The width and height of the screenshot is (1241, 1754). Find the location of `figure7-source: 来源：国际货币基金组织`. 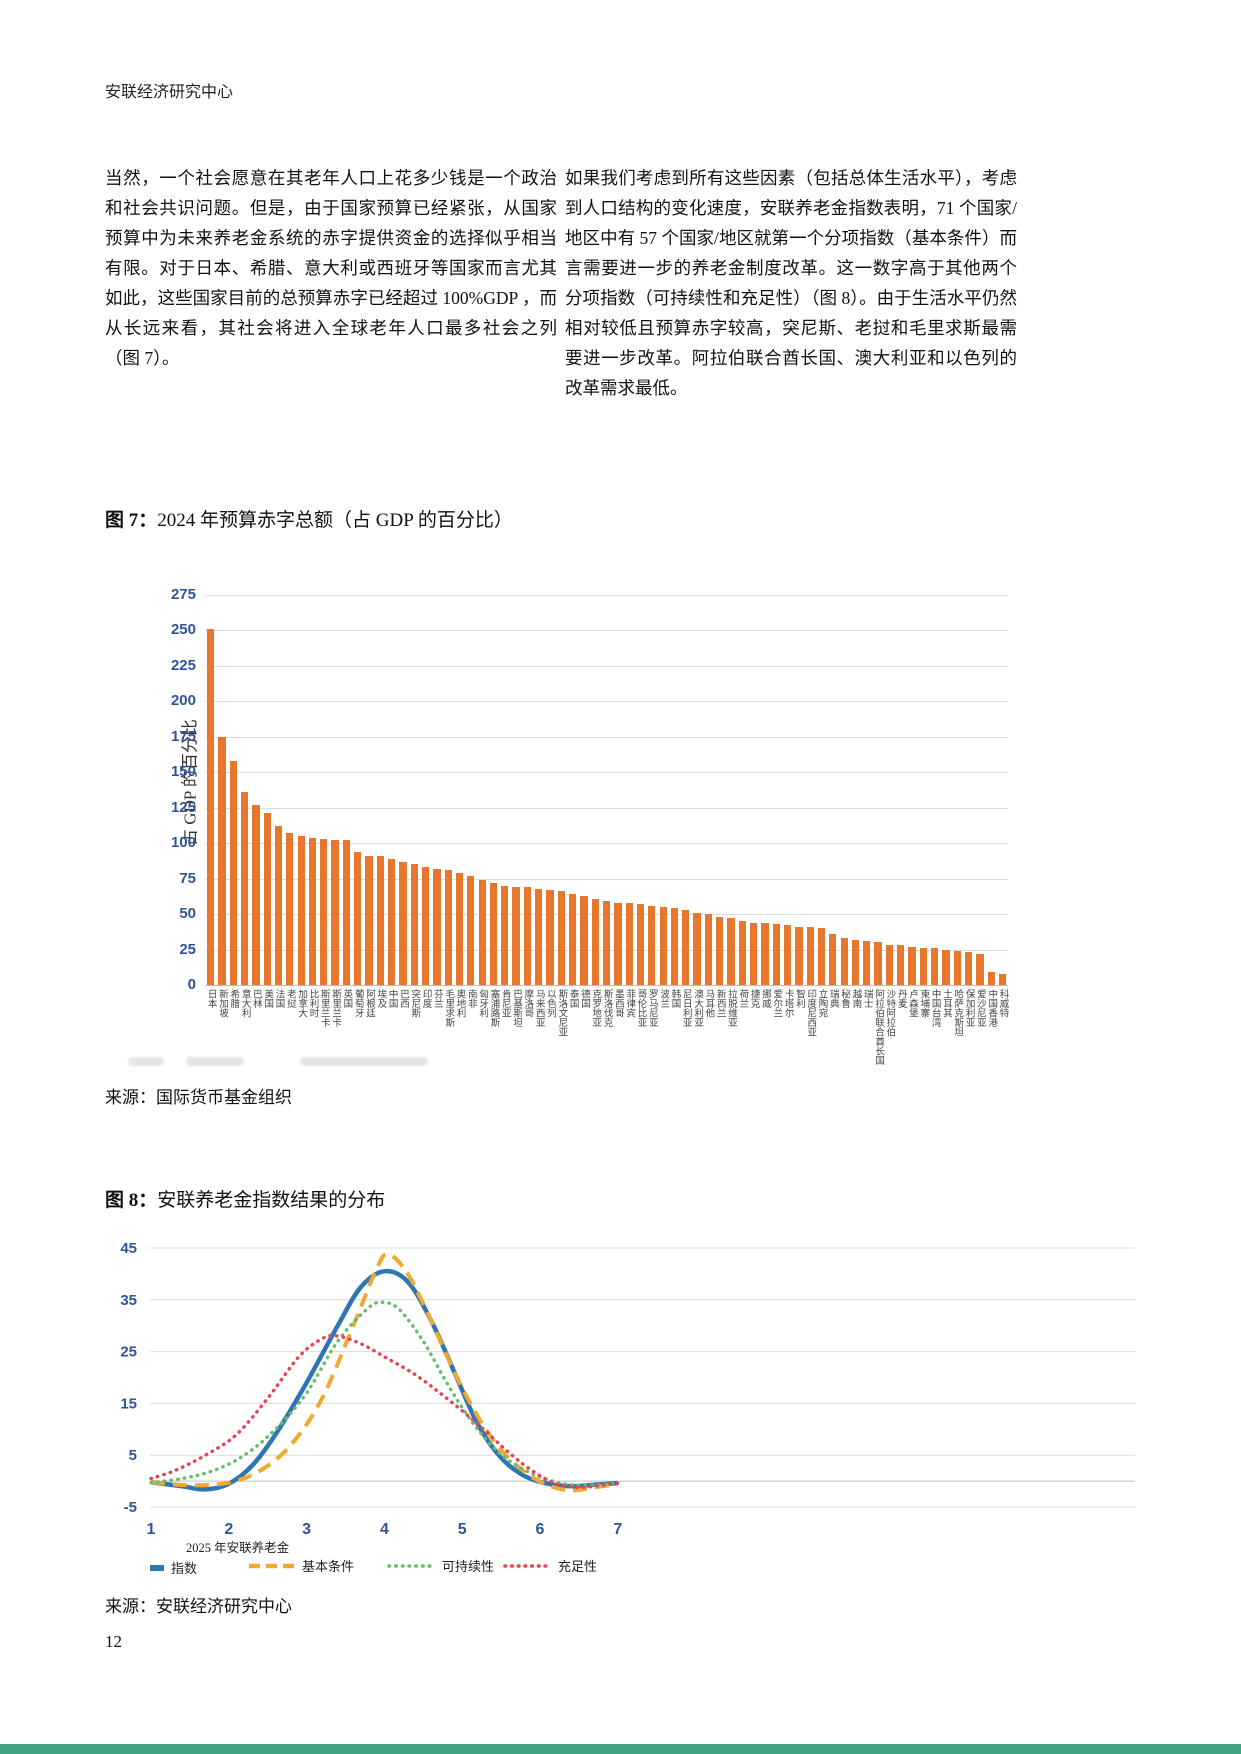

figure7-source: 来源：国际货币基金组织 is located at coordinates (198, 1097).